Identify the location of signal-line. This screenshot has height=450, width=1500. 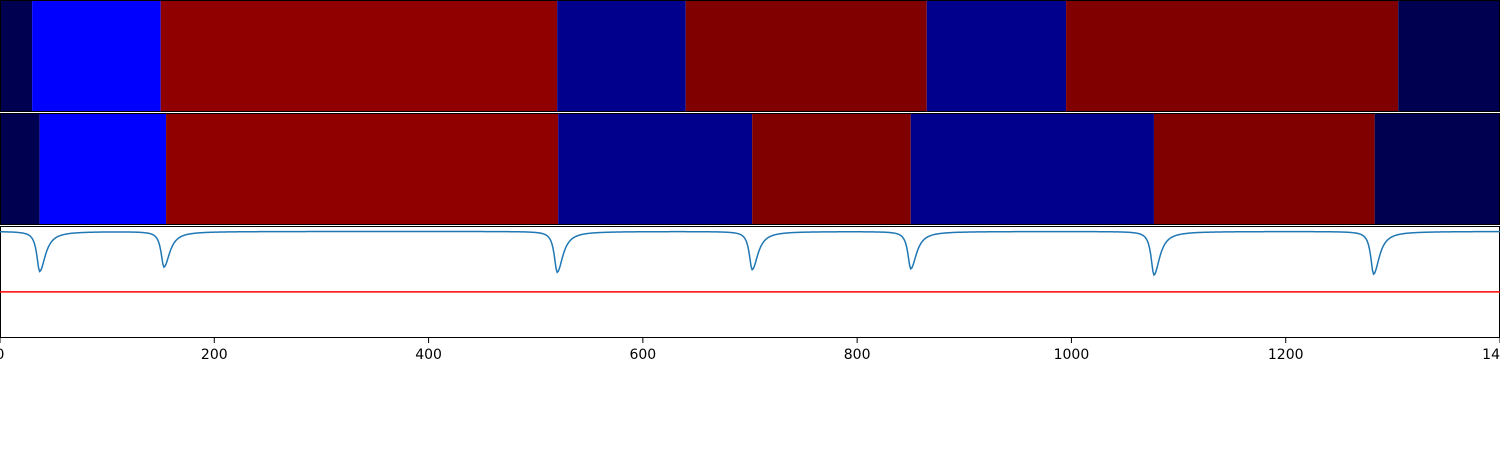
(750, 253).